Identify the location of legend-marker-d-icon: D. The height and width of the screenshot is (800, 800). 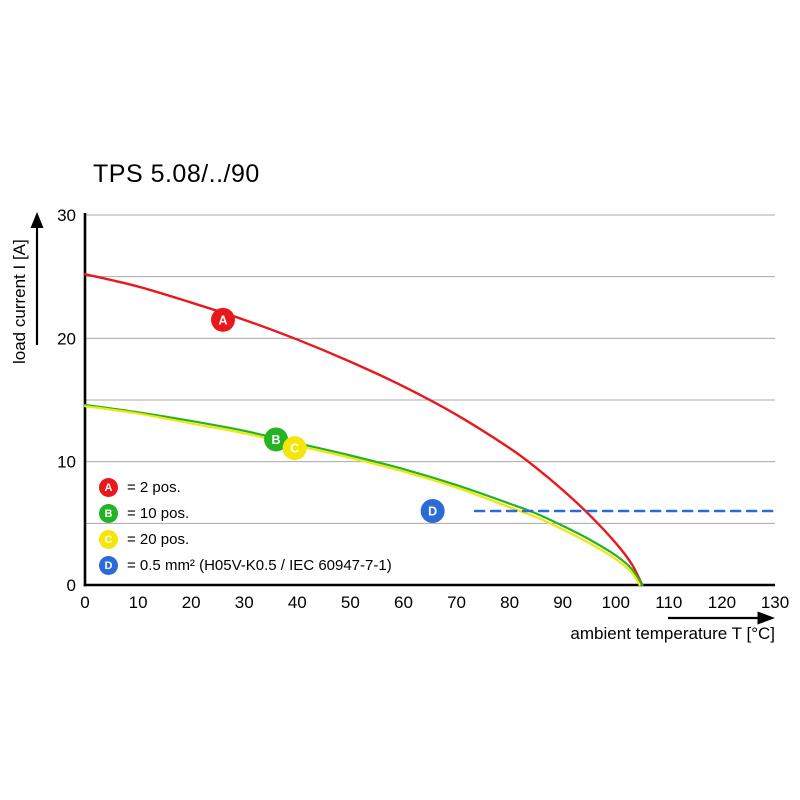
(108, 565).